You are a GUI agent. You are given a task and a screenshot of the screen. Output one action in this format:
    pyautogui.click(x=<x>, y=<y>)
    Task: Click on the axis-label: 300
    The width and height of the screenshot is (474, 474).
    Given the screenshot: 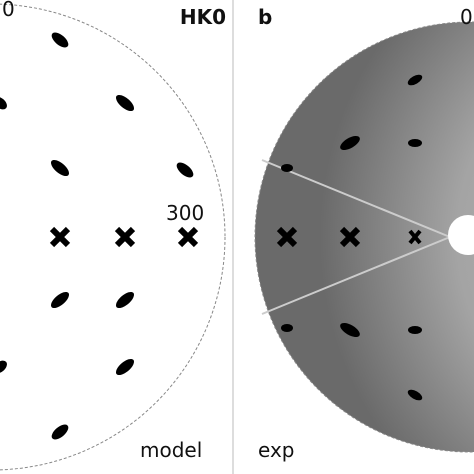 What is the action you would take?
    pyautogui.click(x=185, y=213)
    